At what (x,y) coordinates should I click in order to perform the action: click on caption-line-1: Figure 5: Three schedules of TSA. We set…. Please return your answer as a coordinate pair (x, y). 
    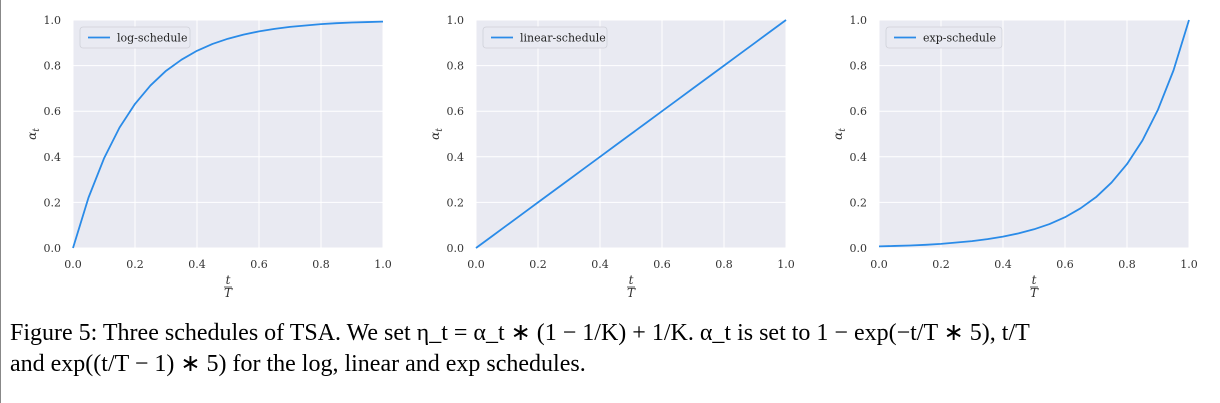
    Looking at the image, I should click on (520, 333).